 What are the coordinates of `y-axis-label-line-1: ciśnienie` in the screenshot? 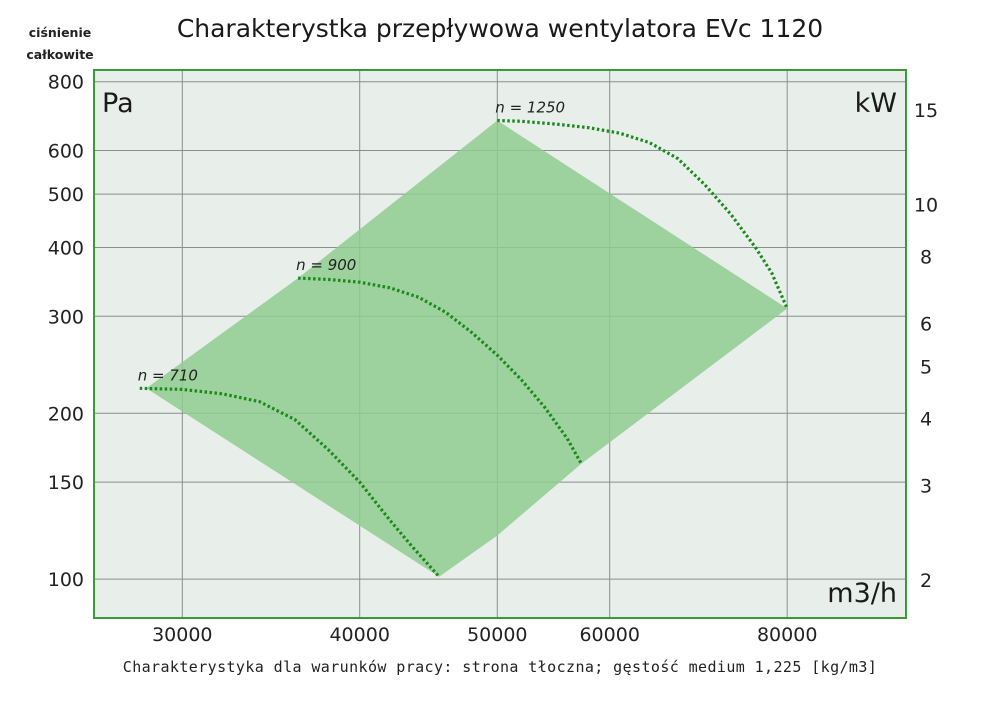 It's located at (60, 32).